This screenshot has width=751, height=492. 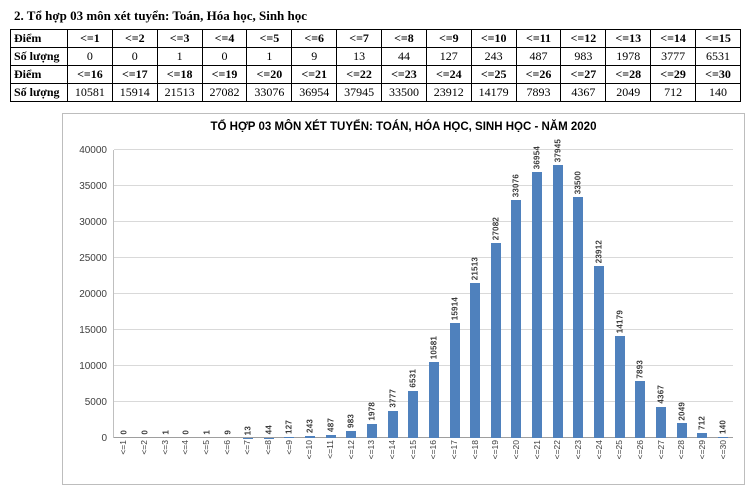 What do you see at coordinates (448, 56) in the screenshot?
I see `count-cell: 127` at bounding box center [448, 56].